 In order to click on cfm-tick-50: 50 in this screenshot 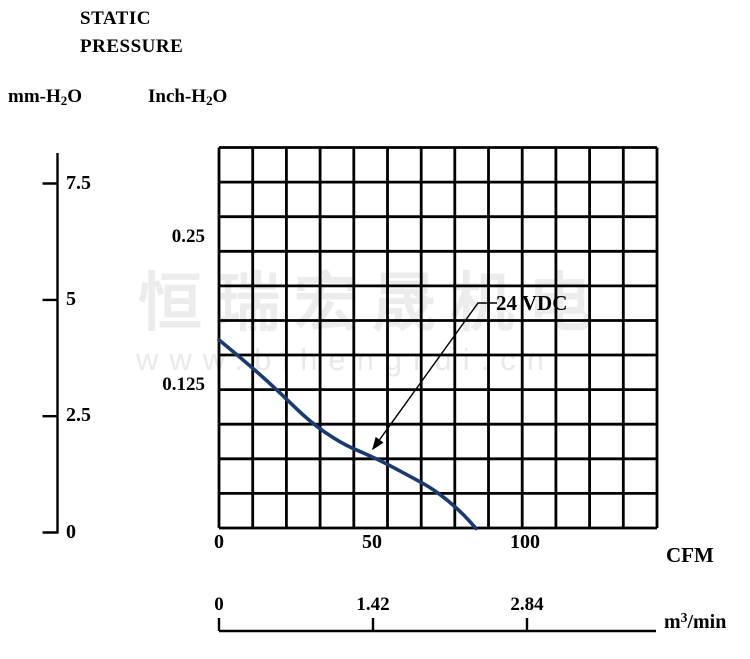, I will do `click(372, 542)`.